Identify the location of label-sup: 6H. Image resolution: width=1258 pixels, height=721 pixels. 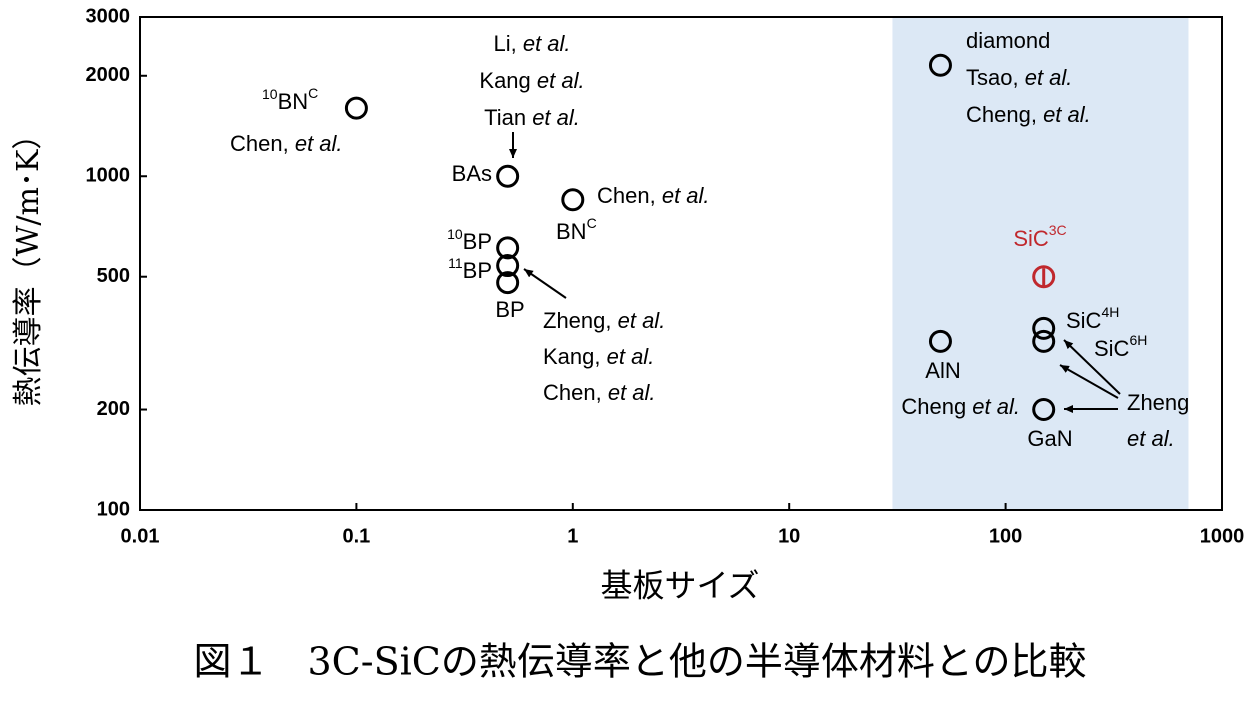
(1138, 340).